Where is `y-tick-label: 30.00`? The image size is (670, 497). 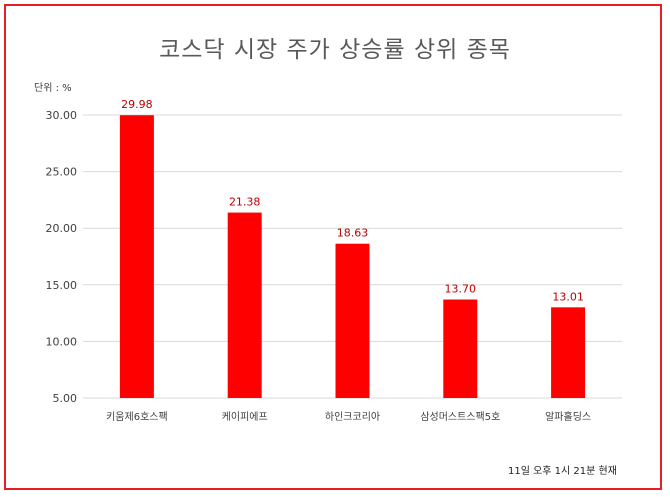 y-tick-label: 30.00 is located at coordinates (62, 115).